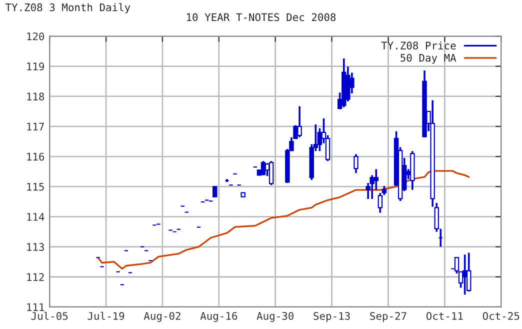  Describe the element at coordinates (162, 317) in the screenshot. I see `x-tick-label: Aug-02` at that location.